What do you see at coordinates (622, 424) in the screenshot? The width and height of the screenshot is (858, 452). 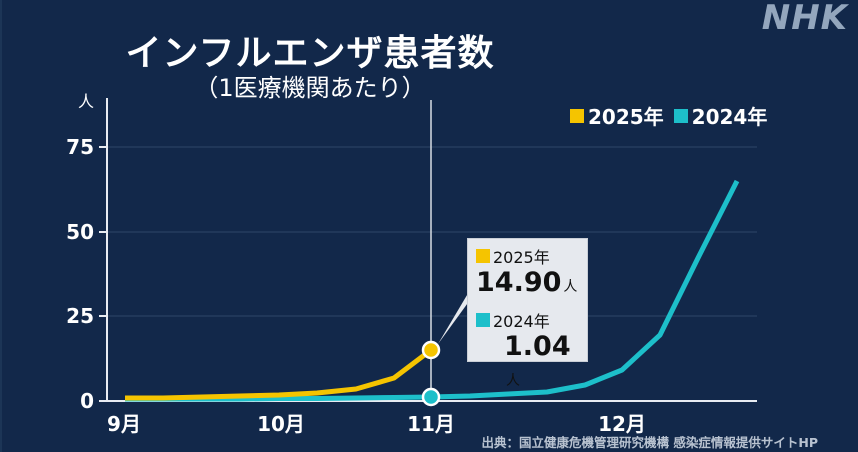 I see `xtick-label-dec: 12月` at bounding box center [622, 424].